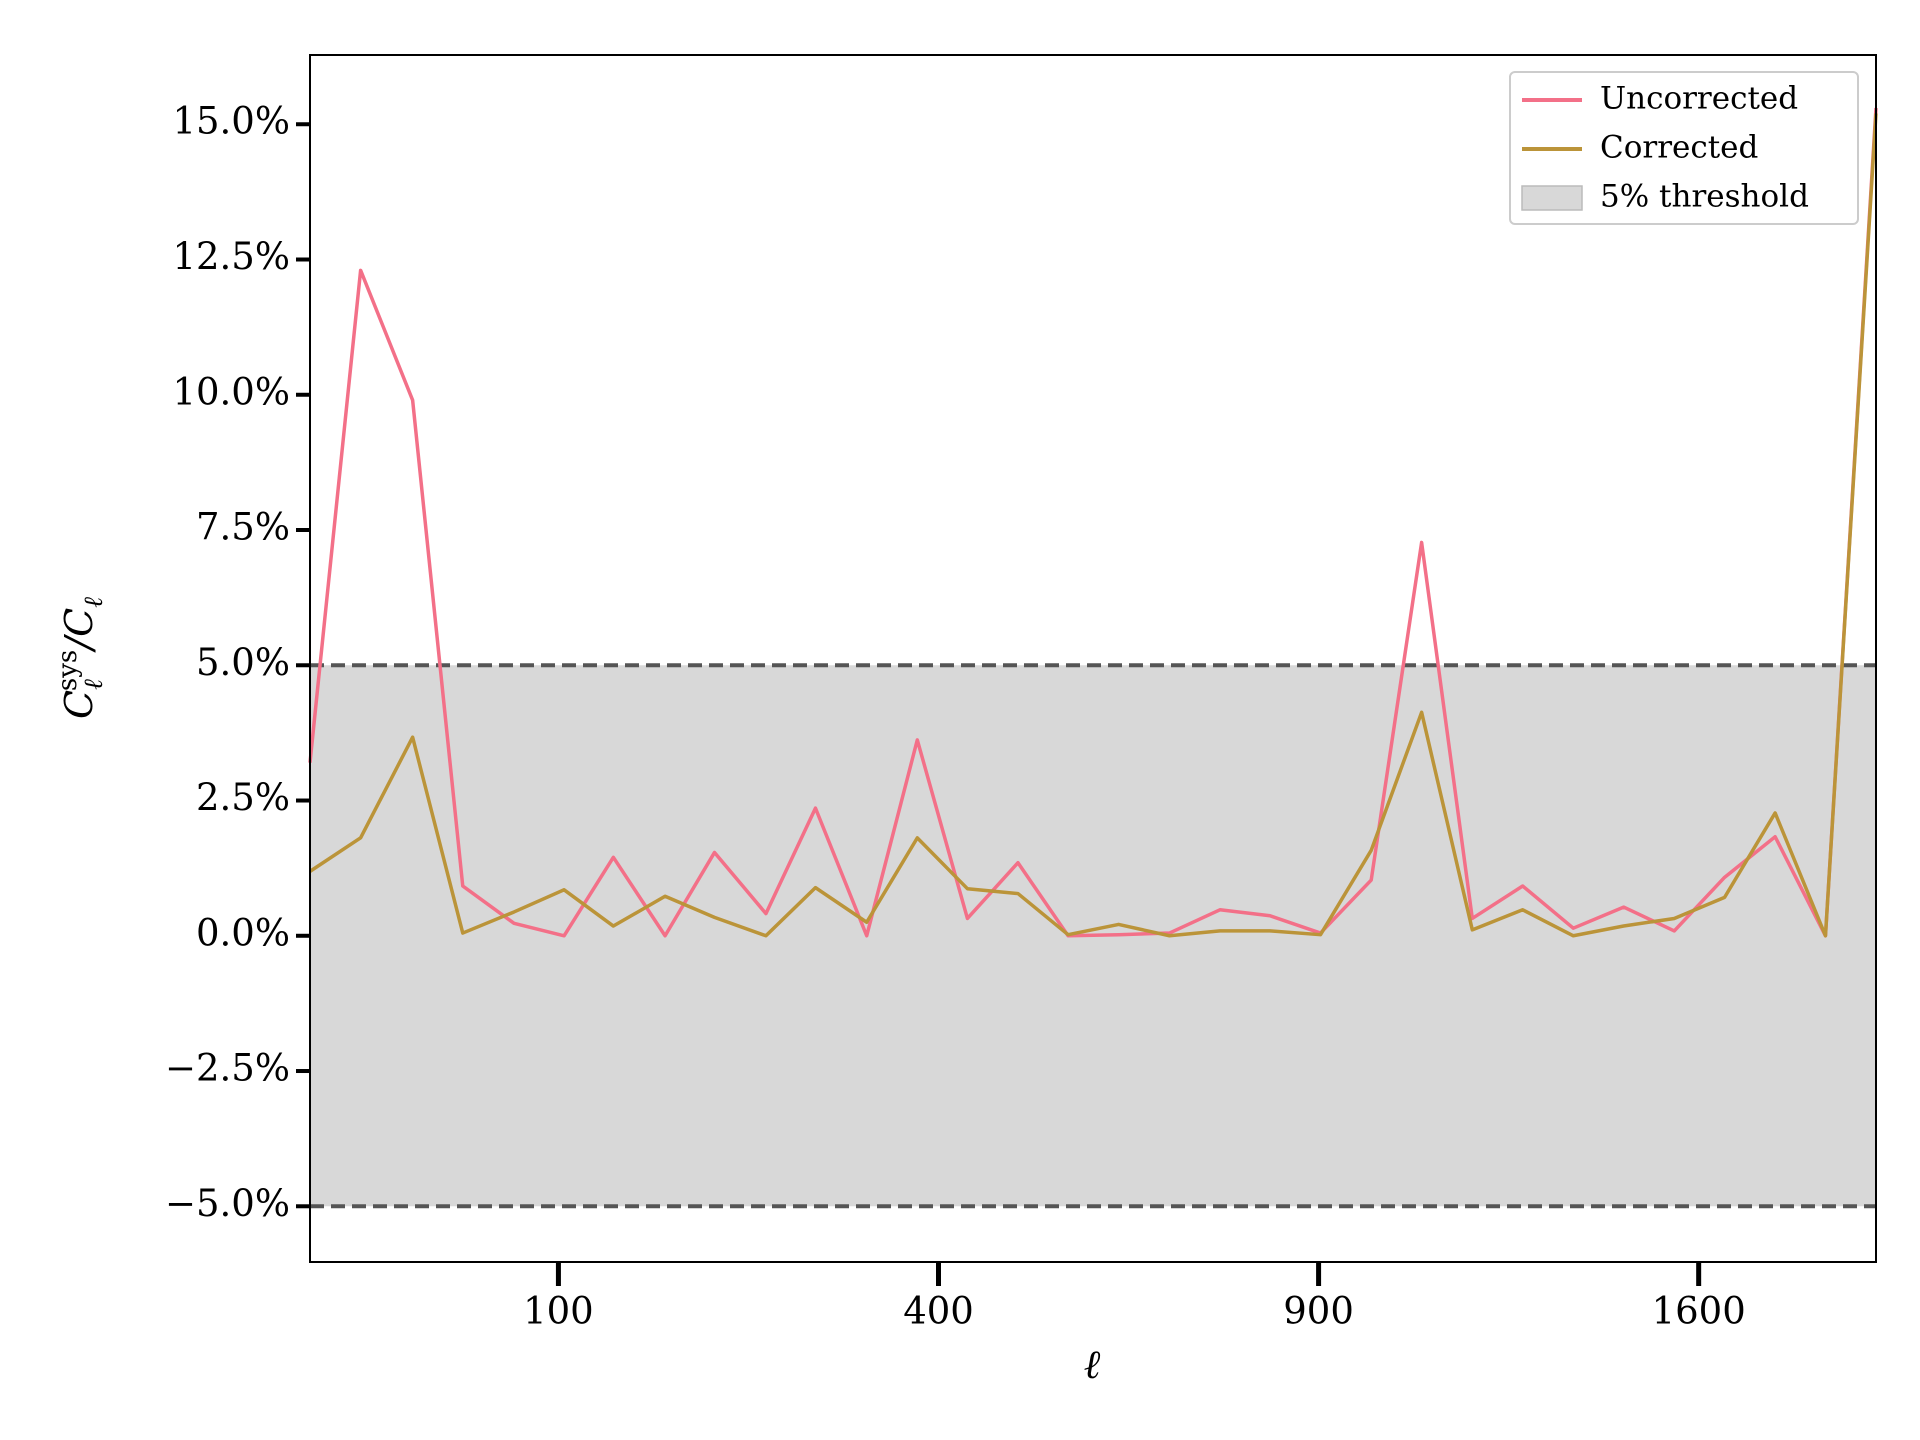 The width and height of the screenshot is (1920, 1440). I want to click on y-tick-label: 10.0%, so click(231, 391).